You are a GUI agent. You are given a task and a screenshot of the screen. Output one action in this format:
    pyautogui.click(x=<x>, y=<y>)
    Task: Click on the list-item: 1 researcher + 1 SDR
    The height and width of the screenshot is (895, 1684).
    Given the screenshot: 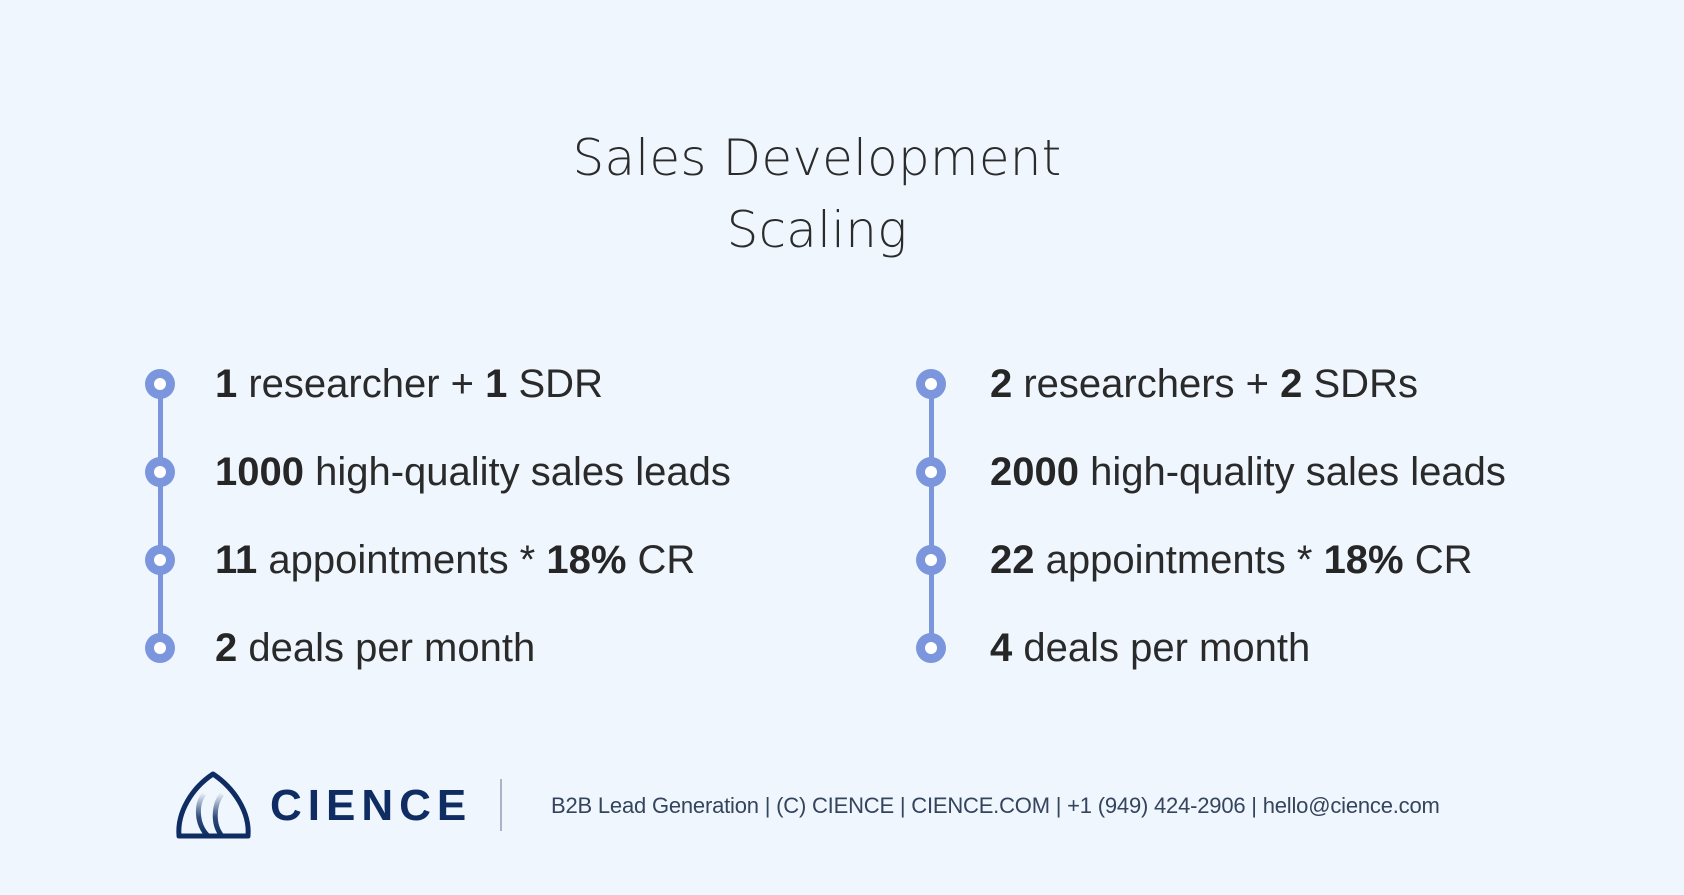 What is the action you would take?
    pyautogui.click(x=409, y=384)
    